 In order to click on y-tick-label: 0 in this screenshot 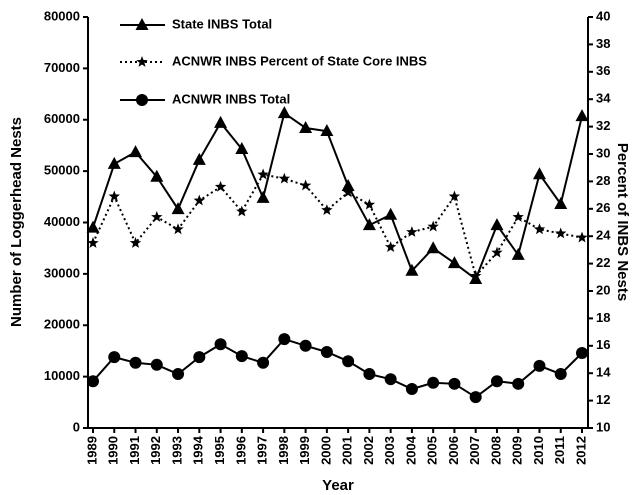, I will do `click(76, 426)`.